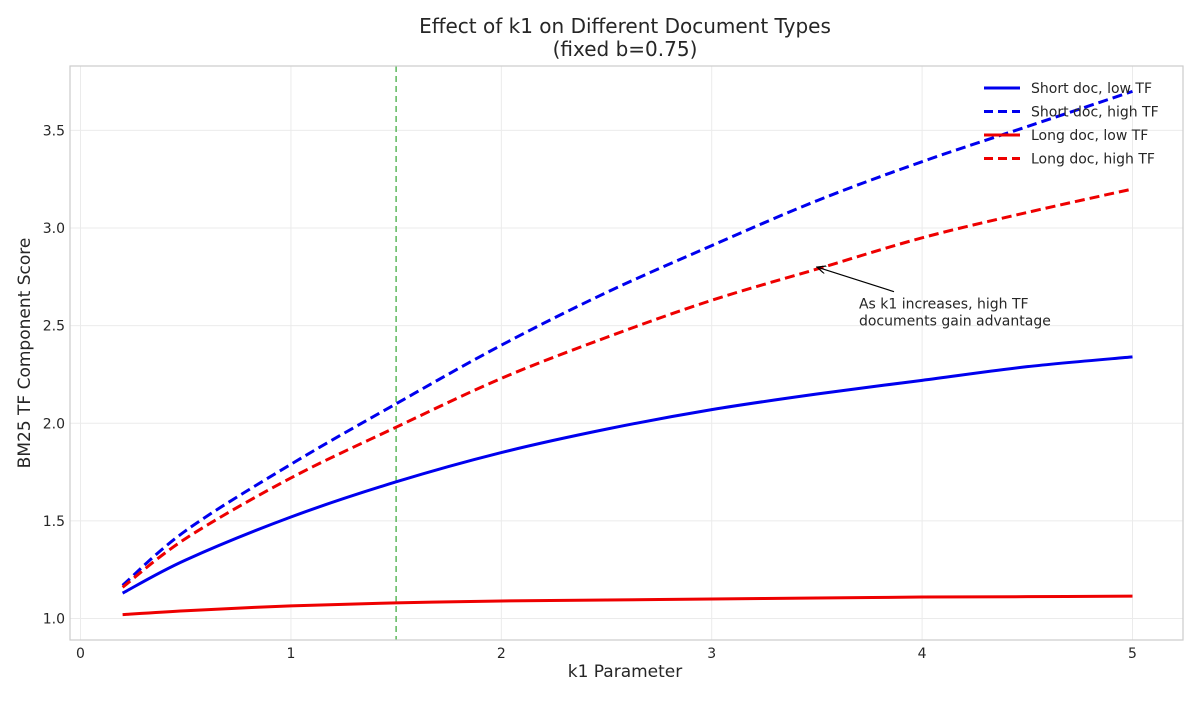 The width and height of the screenshot is (1200, 704). Describe the element at coordinates (711, 654) in the screenshot. I see `x-tick-label: 3` at that location.